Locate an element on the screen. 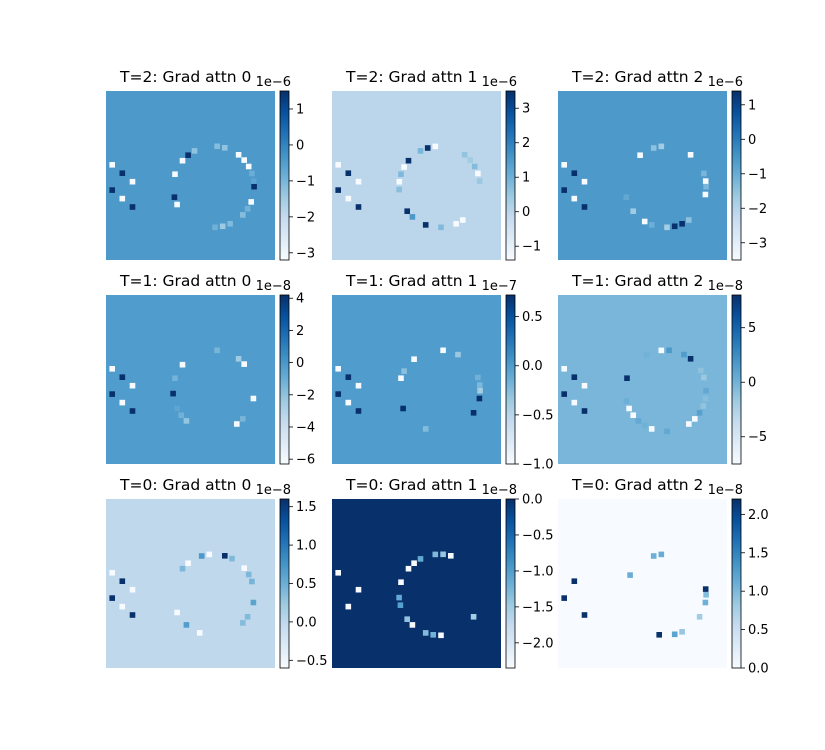  heatmap-panel: T=2: Grad attn 0 1 0 −1 −2 −3 1e−6 is located at coordinates (210, 164).